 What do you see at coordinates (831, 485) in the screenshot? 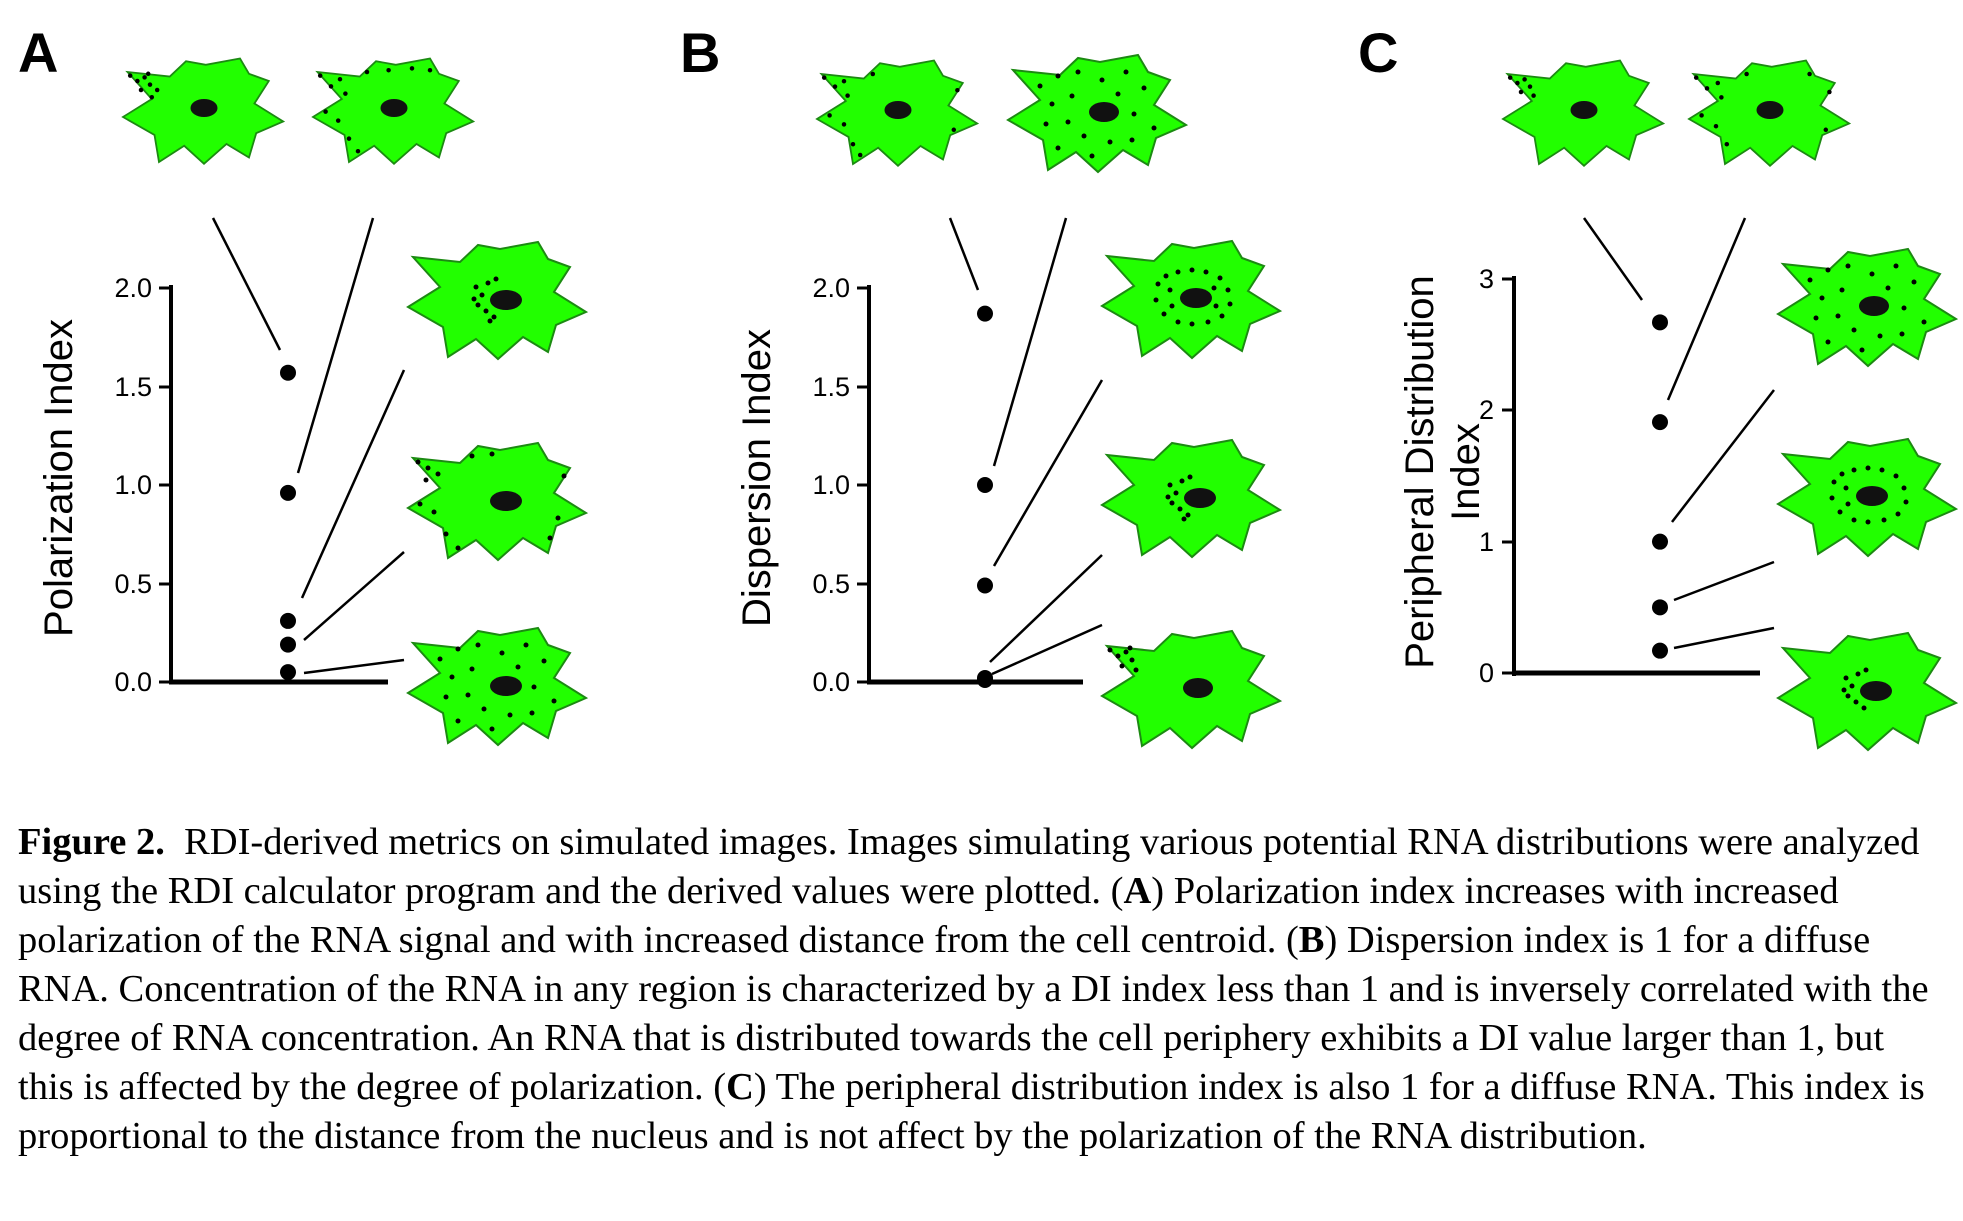
I see `panel-b-tick-label: 1.0` at bounding box center [831, 485].